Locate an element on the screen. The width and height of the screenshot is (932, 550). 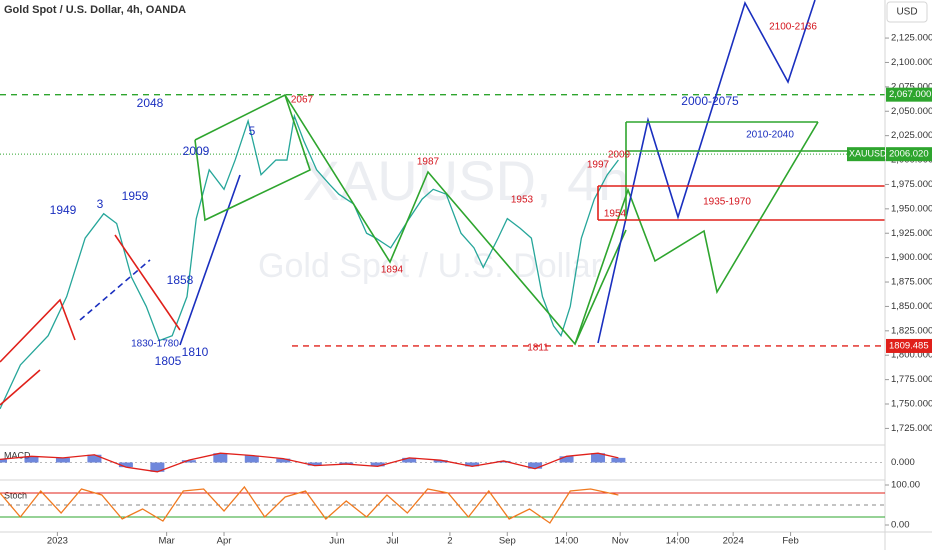
y-tick-label: 1,975.000 is located at coordinates (911, 184).